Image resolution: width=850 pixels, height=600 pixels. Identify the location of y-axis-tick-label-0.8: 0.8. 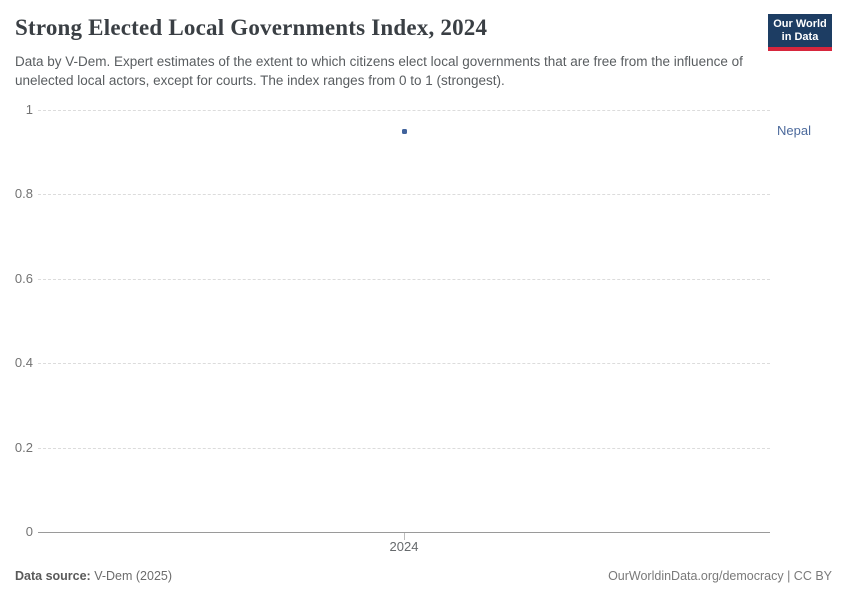
(23, 194).